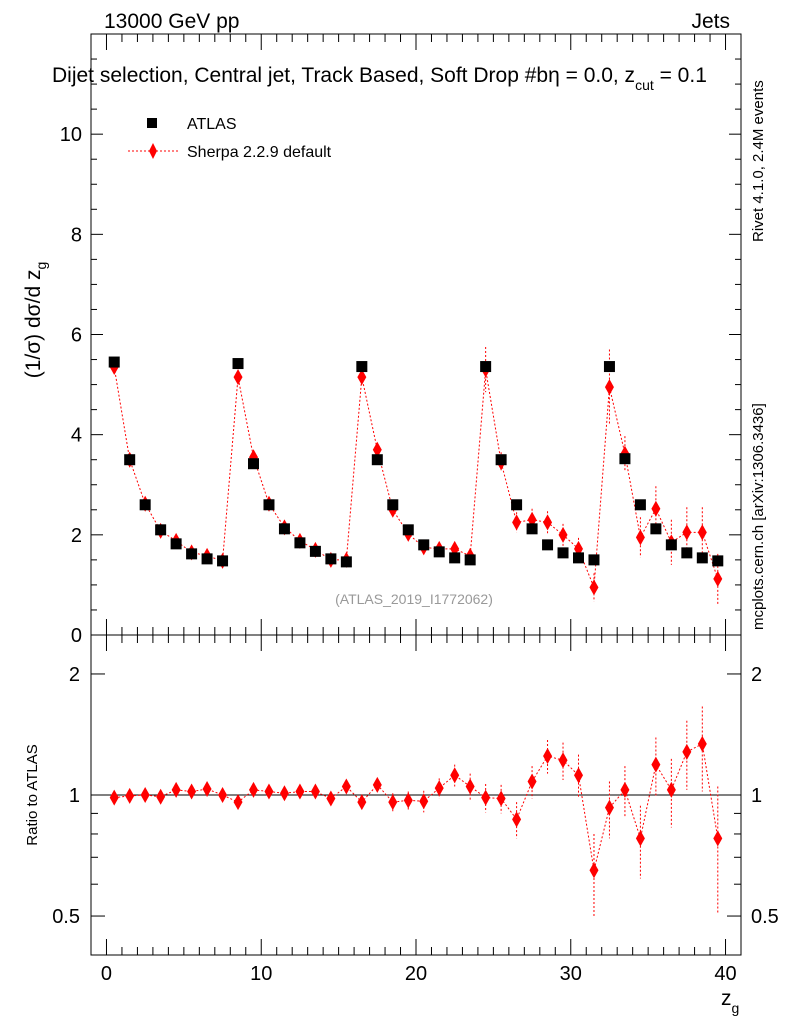 The image size is (786, 1024). Describe the element at coordinates (414, 599) in the screenshot. I see `watermark: (ATLAS_2019_I1772062)` at that location.